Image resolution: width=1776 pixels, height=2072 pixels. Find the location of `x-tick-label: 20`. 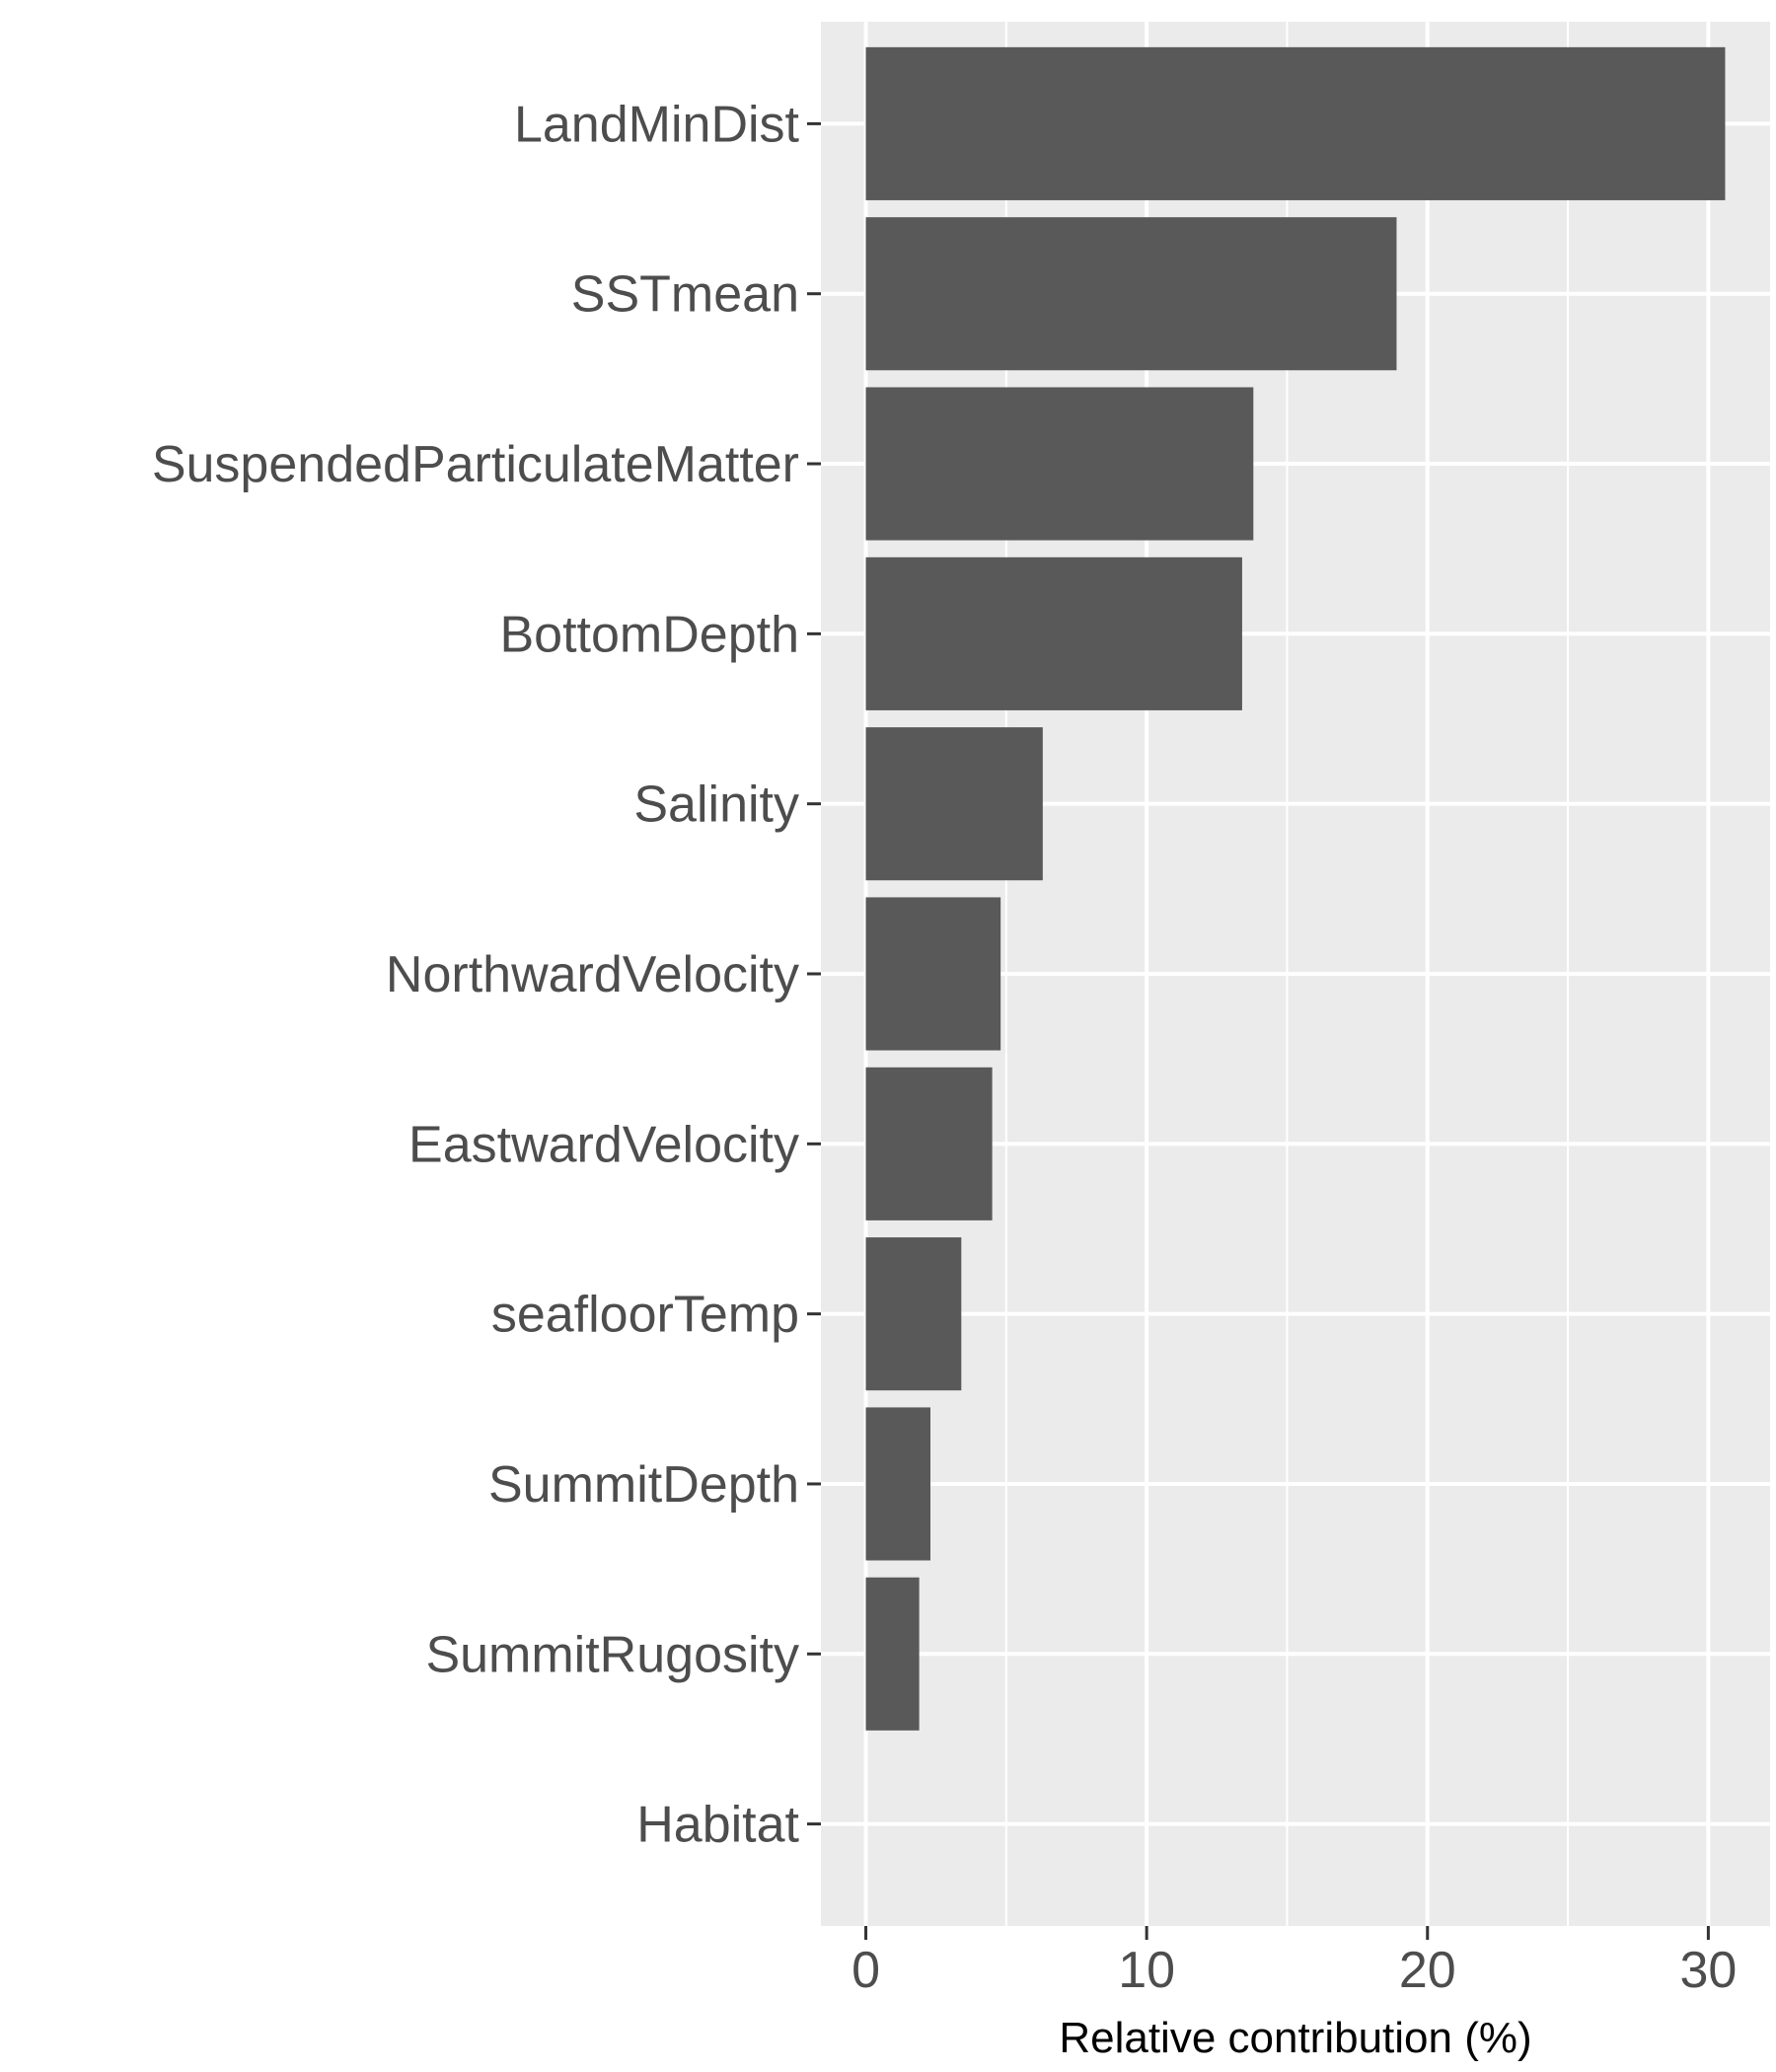

x-tick-label: 20 is located at coordinates (1428, 1971).